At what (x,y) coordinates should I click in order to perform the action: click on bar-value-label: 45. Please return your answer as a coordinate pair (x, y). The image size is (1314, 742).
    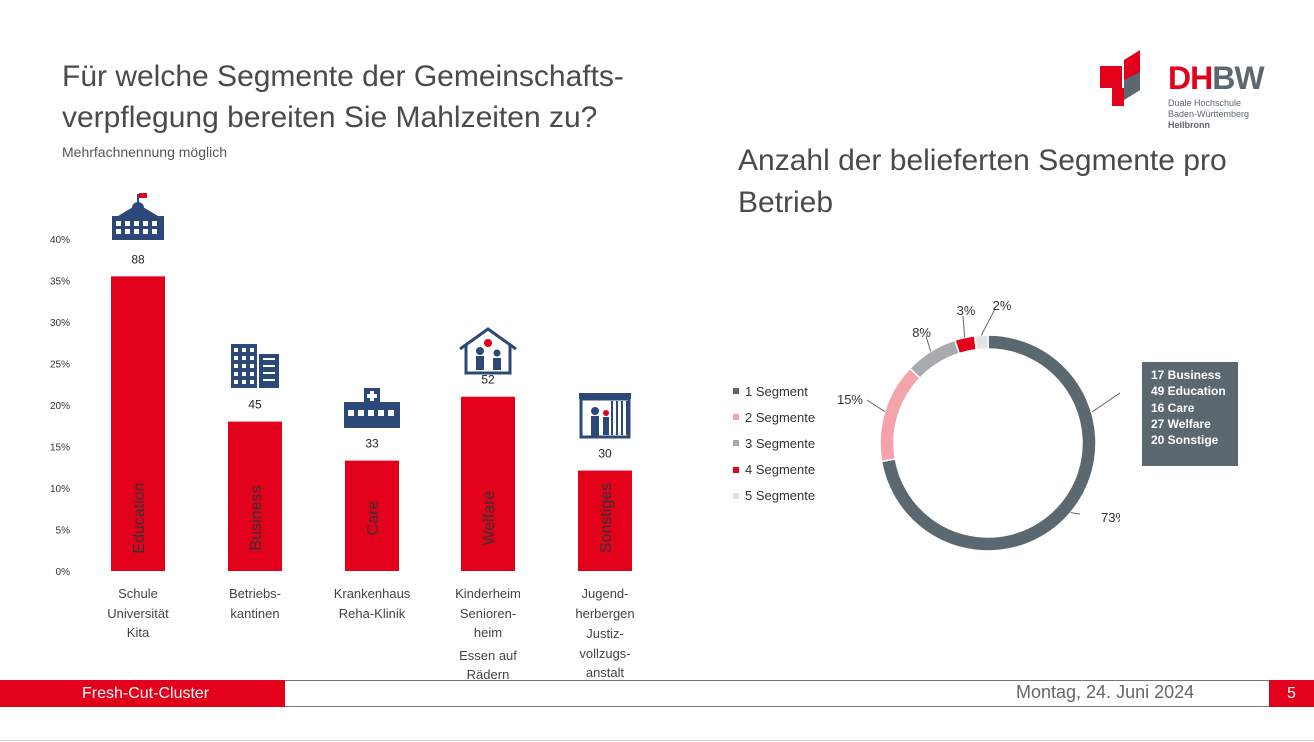
    Looking at the image, I should click on (255, 405).